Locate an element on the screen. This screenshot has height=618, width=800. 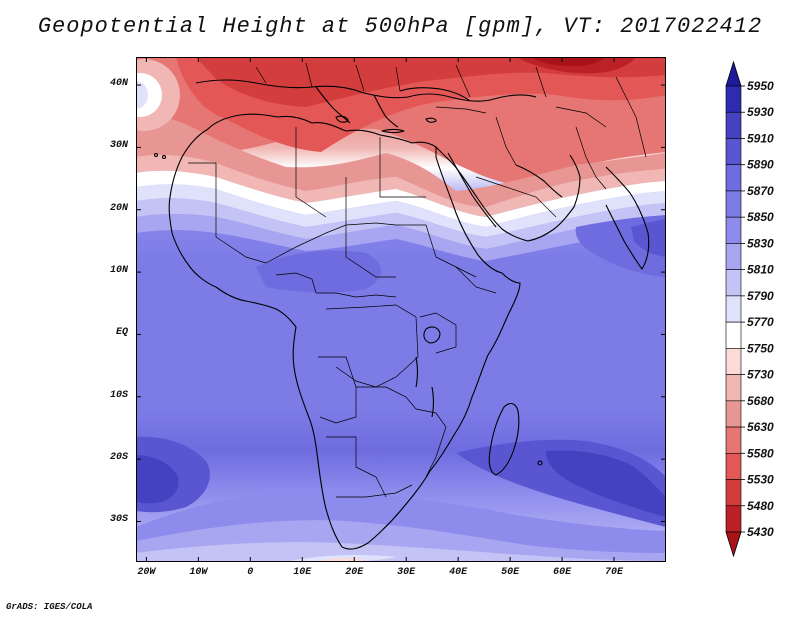
lon-label-20e: 20E is located at coordinates (354, 572).